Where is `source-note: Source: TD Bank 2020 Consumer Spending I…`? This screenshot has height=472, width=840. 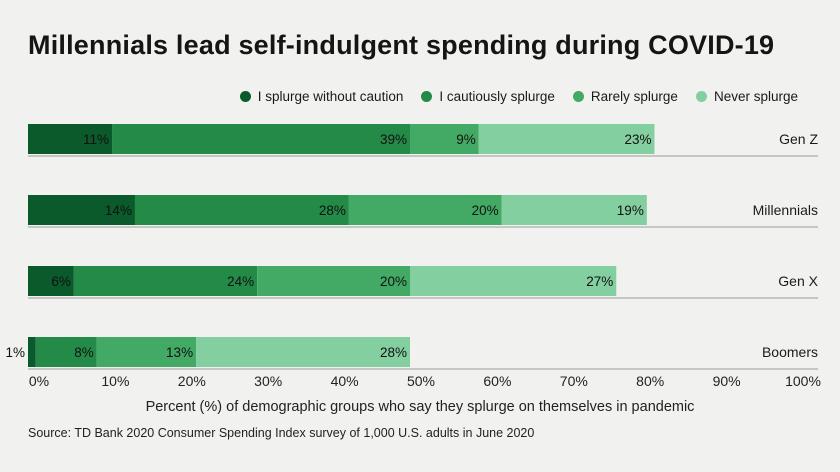 source-note: Source: TD Bank 2020 Consumer Spending I… is located at coordinates (281, 433).